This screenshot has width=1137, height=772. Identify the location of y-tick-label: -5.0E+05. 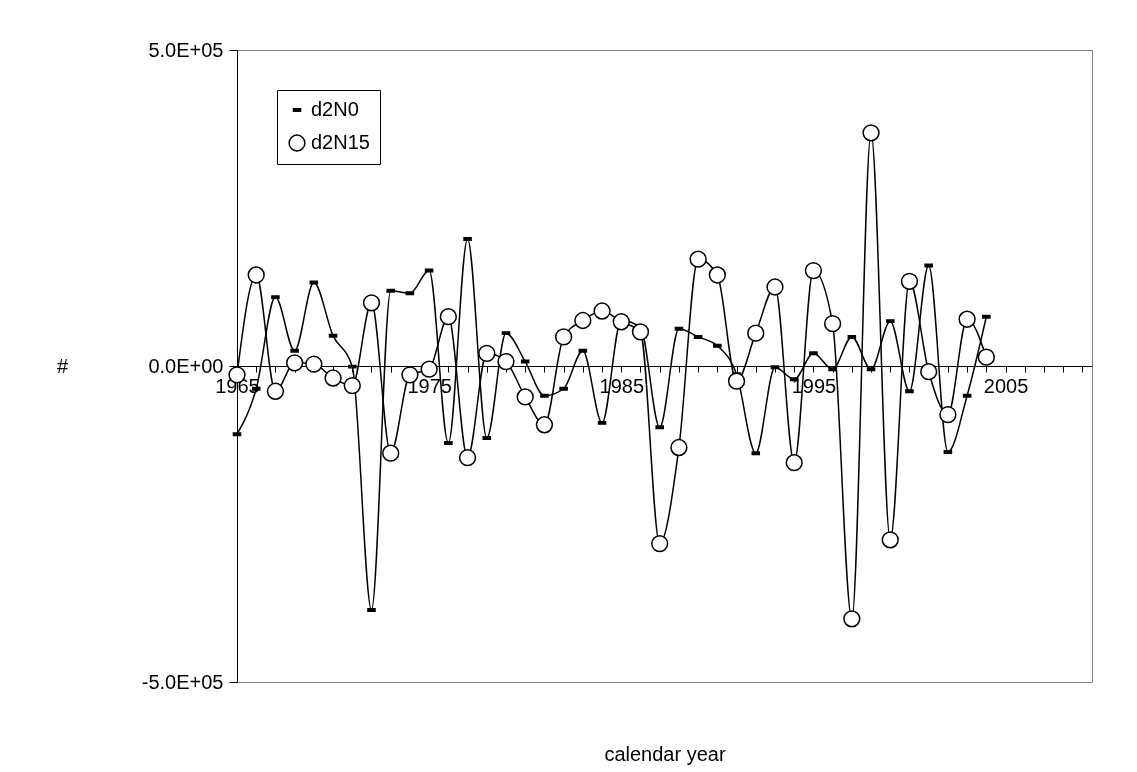
(182, 681).